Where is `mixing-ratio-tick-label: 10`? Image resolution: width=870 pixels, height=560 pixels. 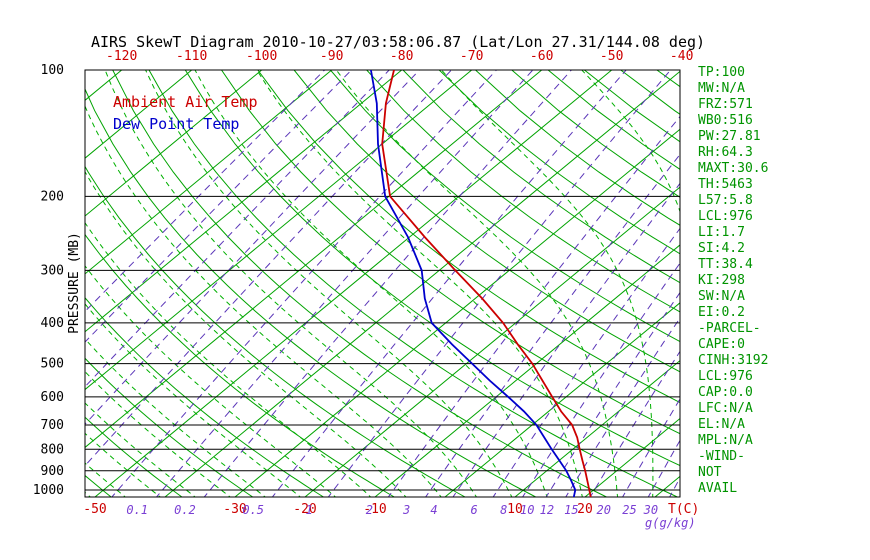
mixing-ratio-tick-label: 10 is located at coordinates (527, 510).